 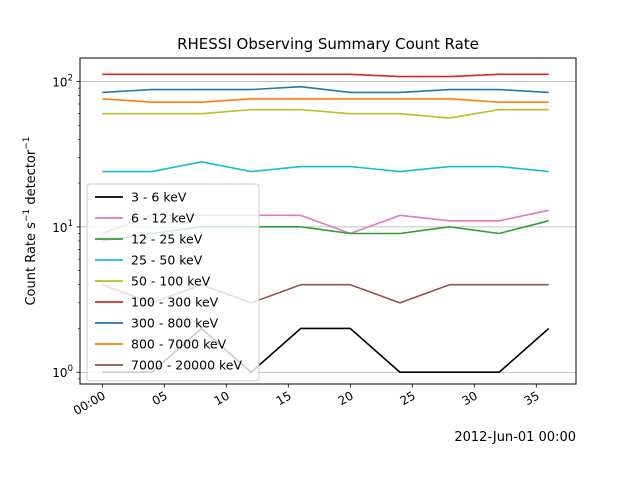 I want to click on y-axis-label-main: Count Rate s, so click(x=31, y=264).